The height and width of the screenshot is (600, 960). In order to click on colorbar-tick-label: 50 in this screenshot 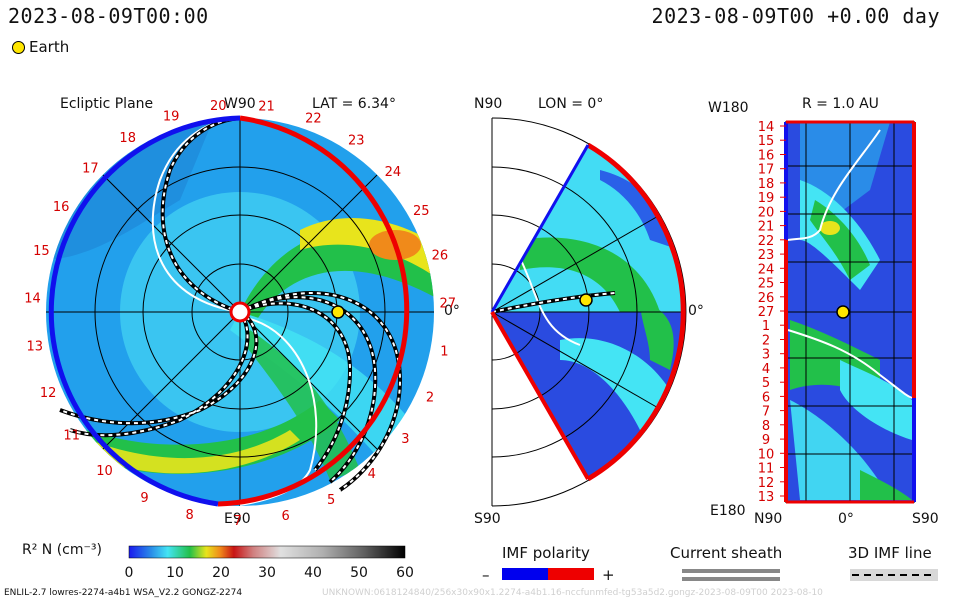, I will do `click(359, 573)`.